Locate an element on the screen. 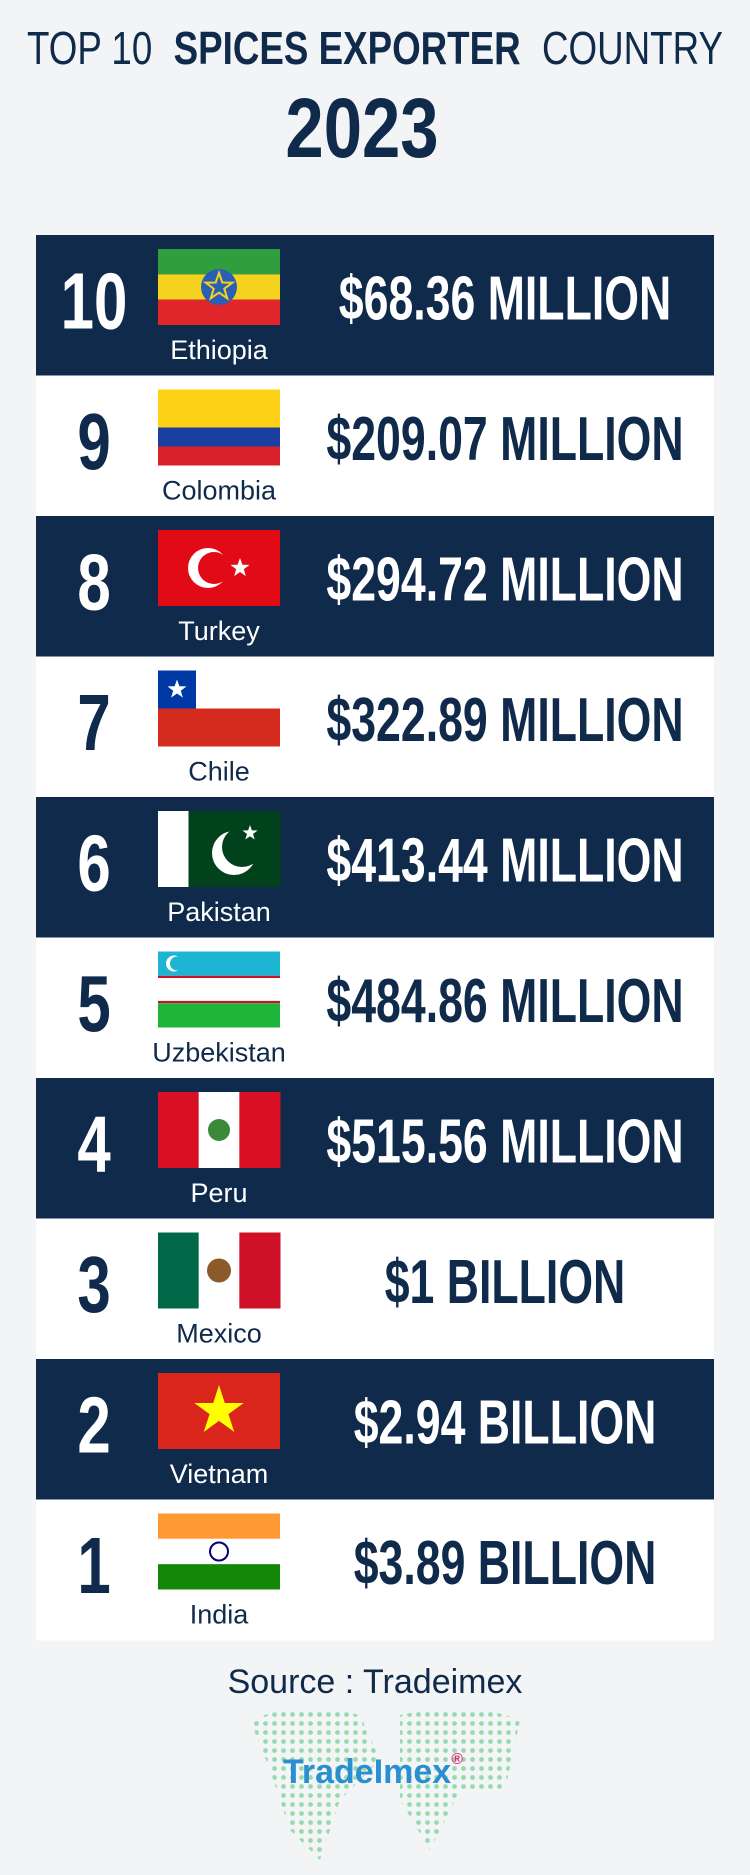  rank: 9 is located at coordinates (93, 440).